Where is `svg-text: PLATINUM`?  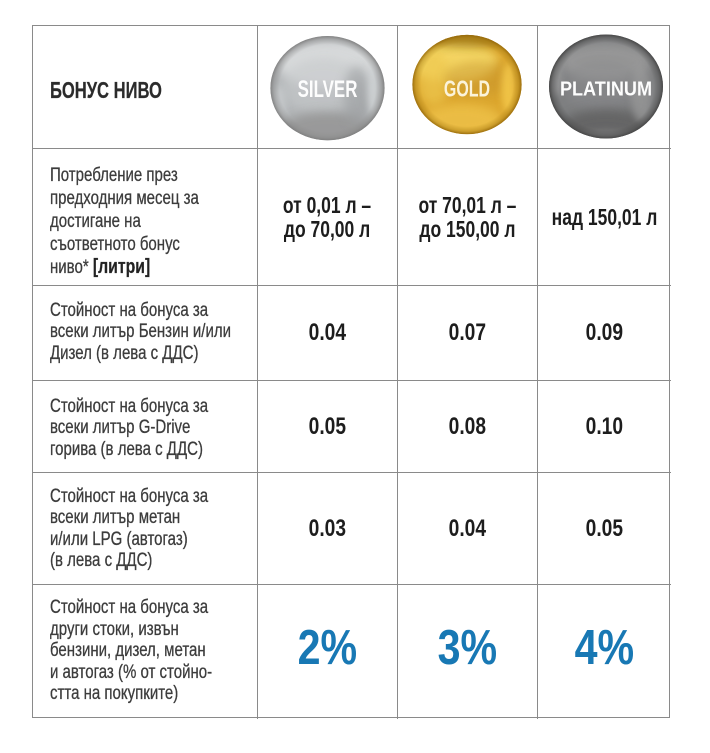 svg-text: PLATINUM is located at coordinates (606, 90).